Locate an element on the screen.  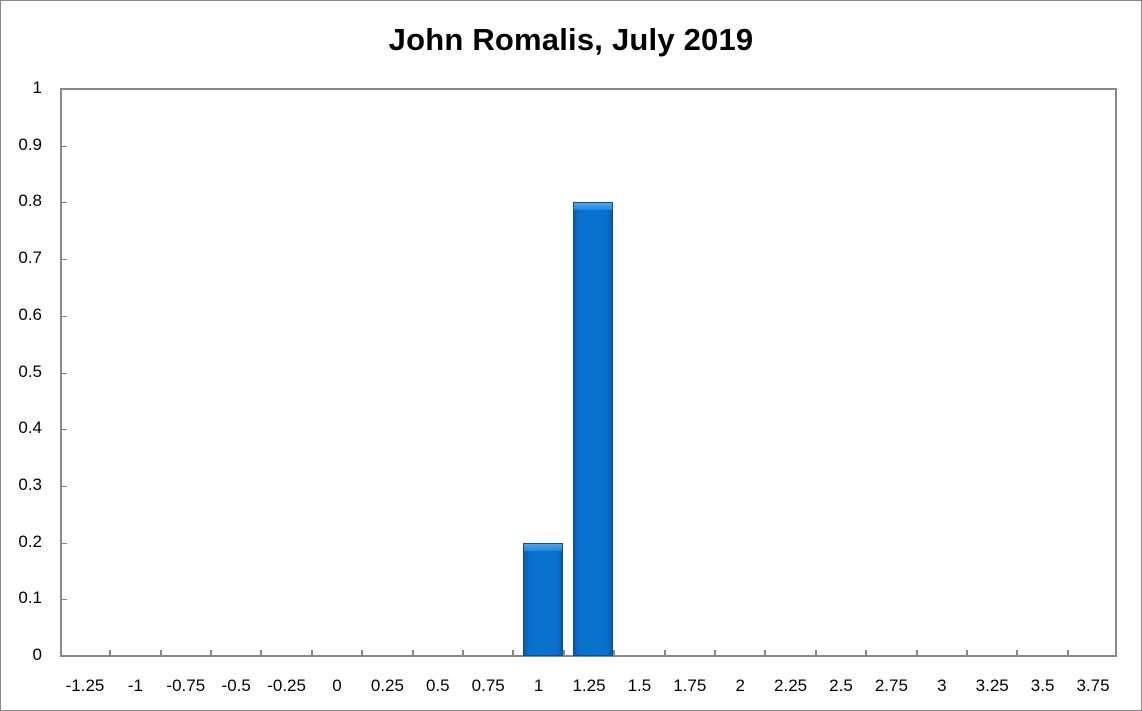
x-tick-label: 1 is located at coordinates (538, 685).